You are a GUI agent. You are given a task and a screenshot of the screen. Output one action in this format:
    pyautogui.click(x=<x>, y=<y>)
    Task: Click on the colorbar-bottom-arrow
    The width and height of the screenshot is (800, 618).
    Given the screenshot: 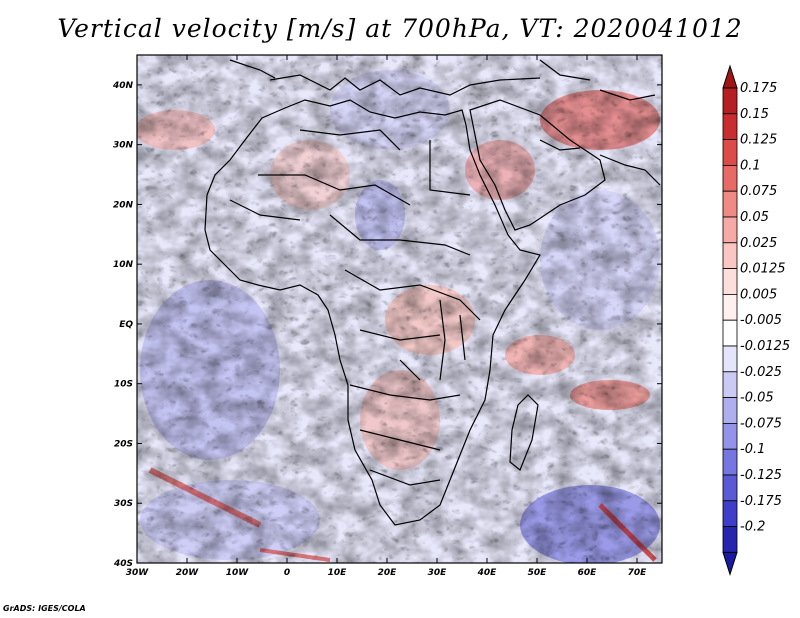 What is the action you would take?
    pyautogui.click(x=730, y=564)
    